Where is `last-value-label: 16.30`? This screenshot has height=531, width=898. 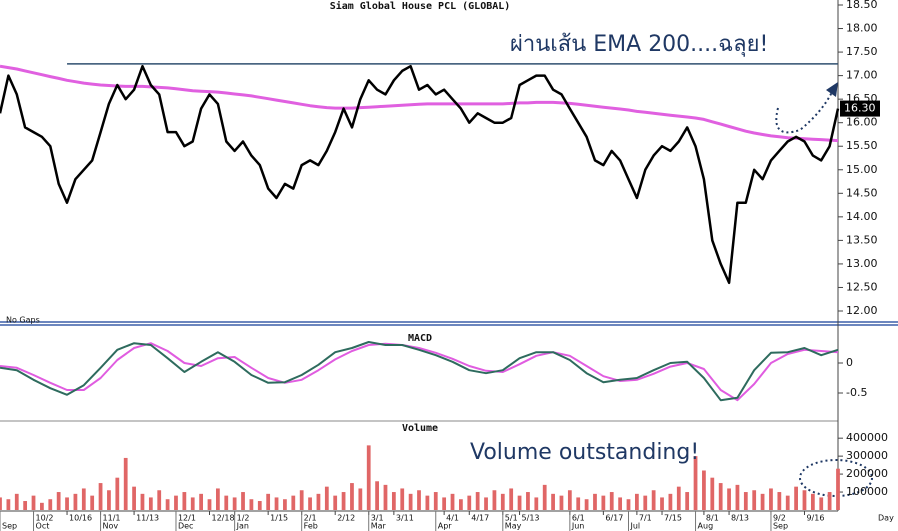 last-value-label: 16.30 is located at coordinates (860, 108).